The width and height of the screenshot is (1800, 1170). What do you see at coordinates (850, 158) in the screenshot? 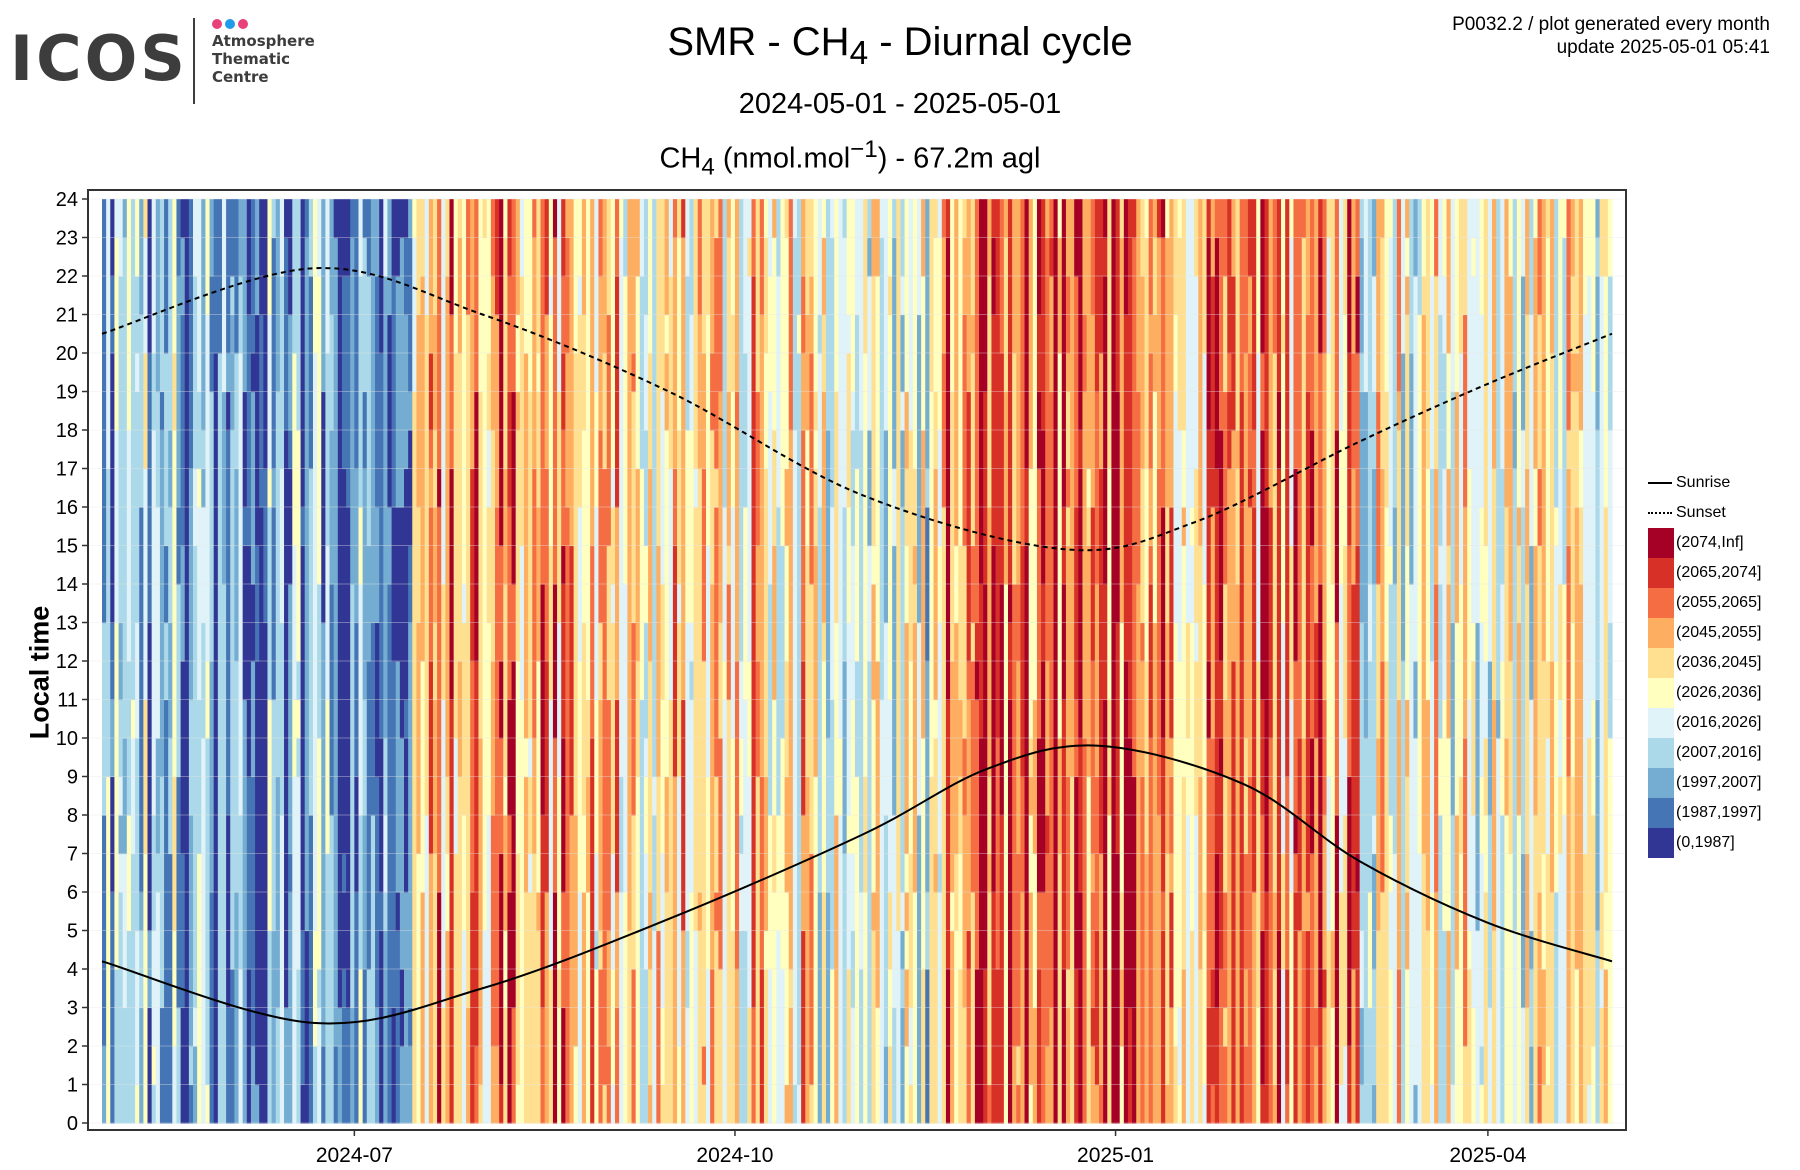
I see `quantity-label: CH4 (nmol.mol−1) - 67.2m agl` at bounding box center [850, 158].